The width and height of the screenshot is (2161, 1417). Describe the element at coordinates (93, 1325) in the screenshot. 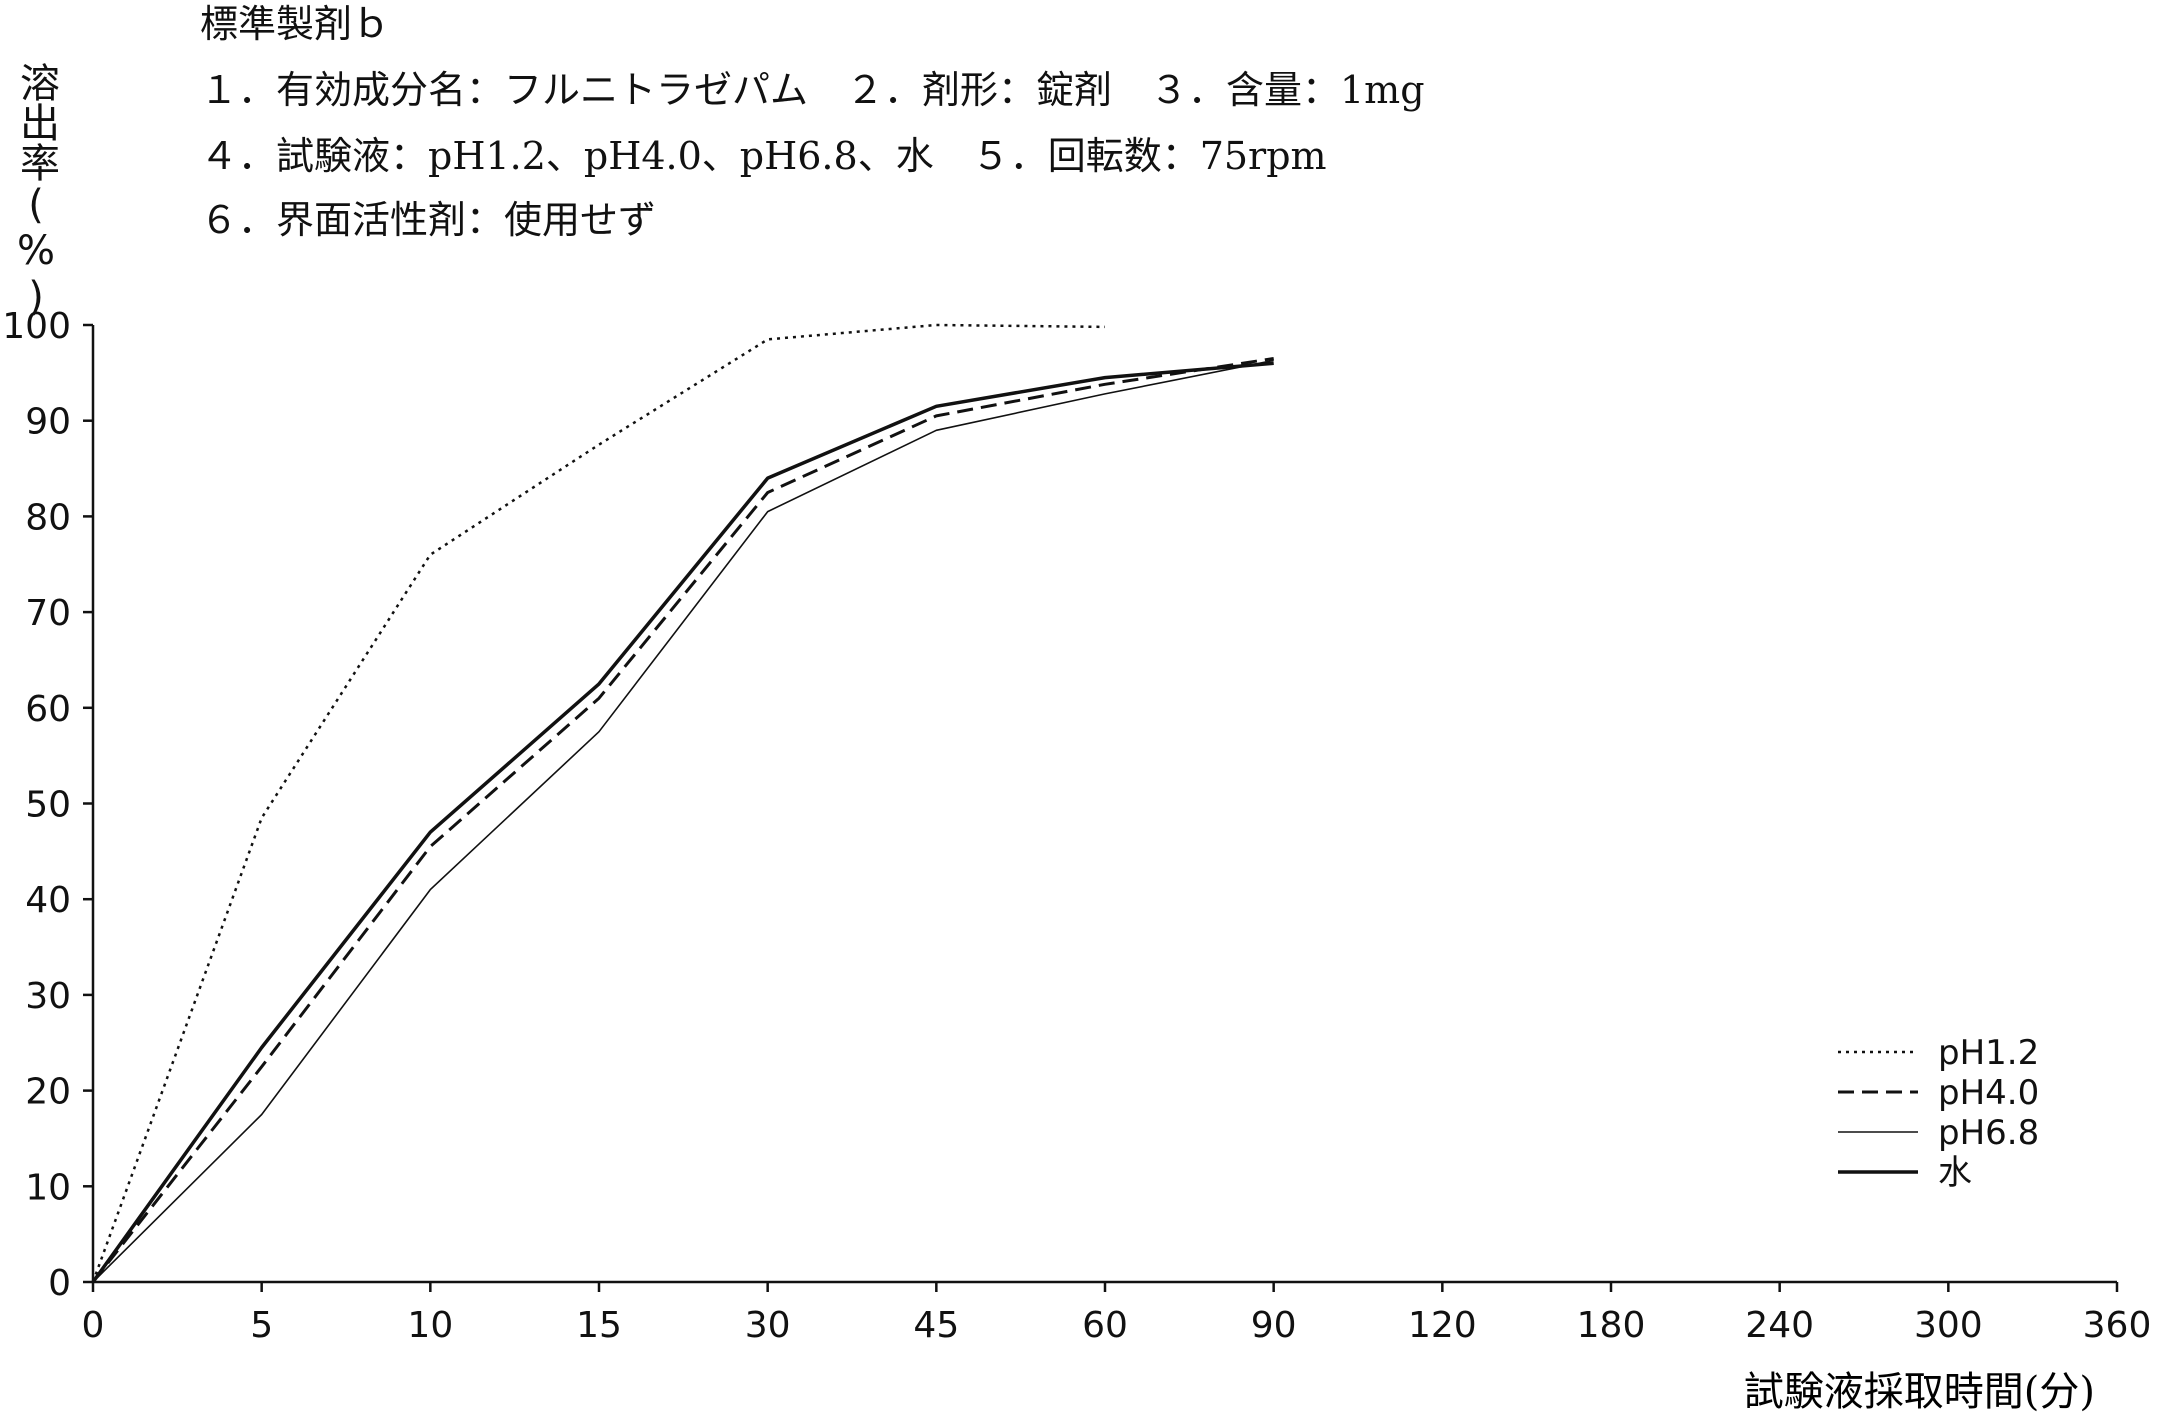

I see `x-tick-label: 0` at that location.